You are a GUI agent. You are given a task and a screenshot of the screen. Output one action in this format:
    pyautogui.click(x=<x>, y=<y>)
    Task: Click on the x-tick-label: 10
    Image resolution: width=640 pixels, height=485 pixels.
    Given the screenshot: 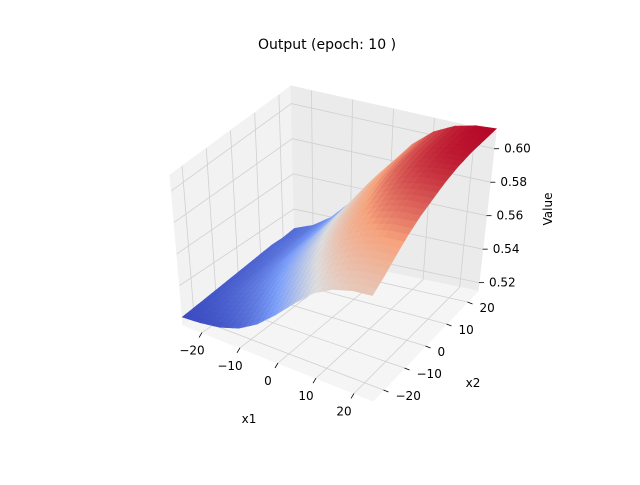 What is the action you would take?
    pyautogui.click(x=305, y=396)
    